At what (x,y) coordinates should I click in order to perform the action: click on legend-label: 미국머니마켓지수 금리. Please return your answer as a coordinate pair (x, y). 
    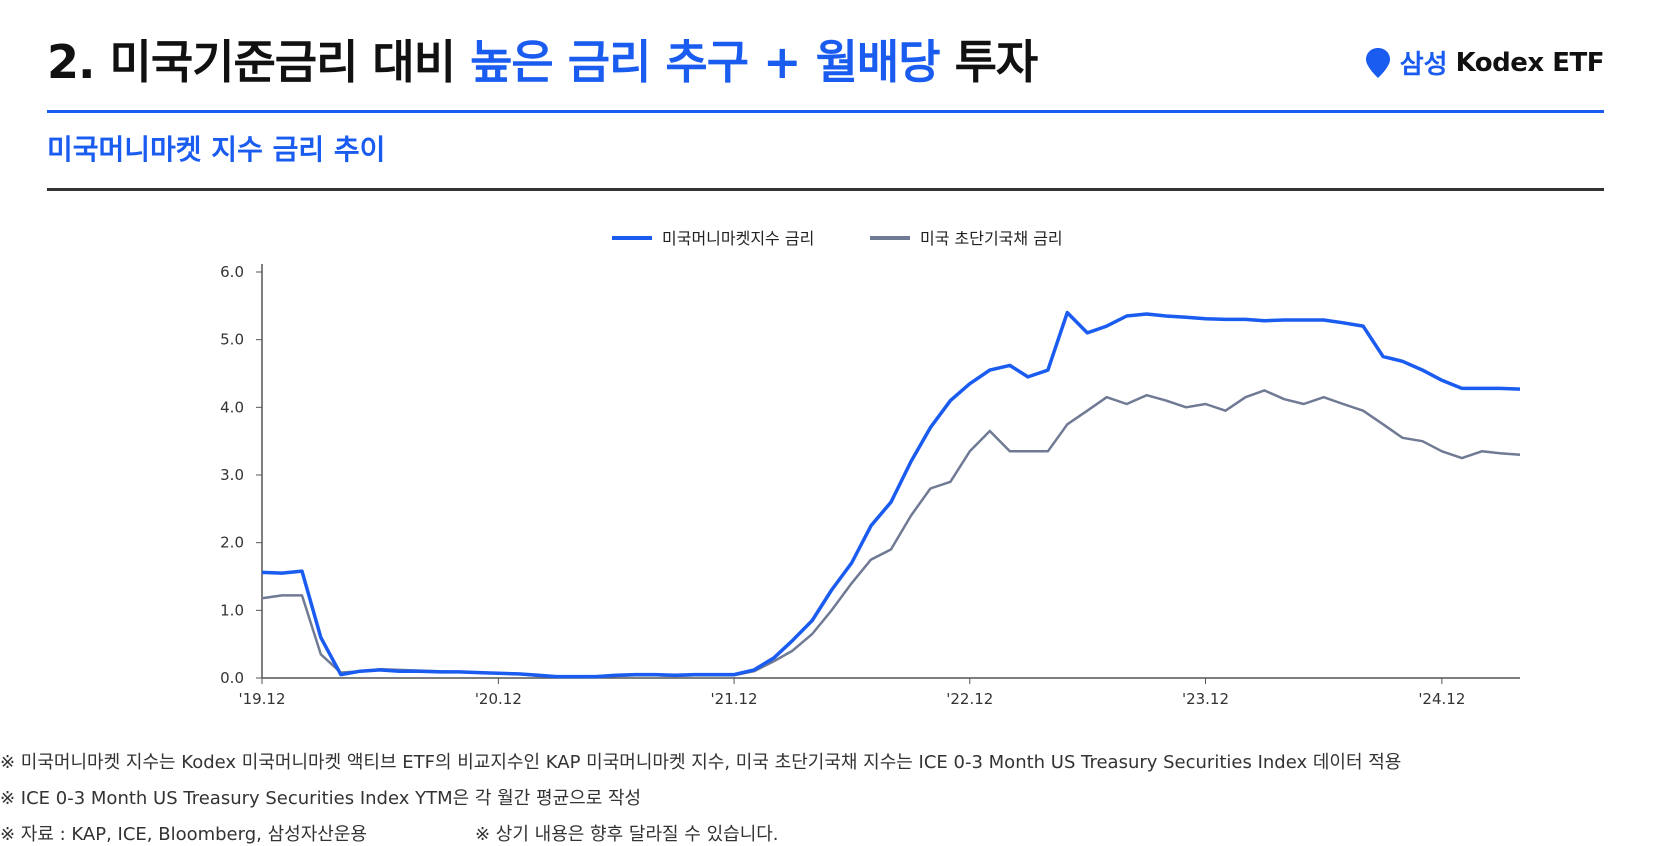
    Looking at the image, I should click on (738, 238).